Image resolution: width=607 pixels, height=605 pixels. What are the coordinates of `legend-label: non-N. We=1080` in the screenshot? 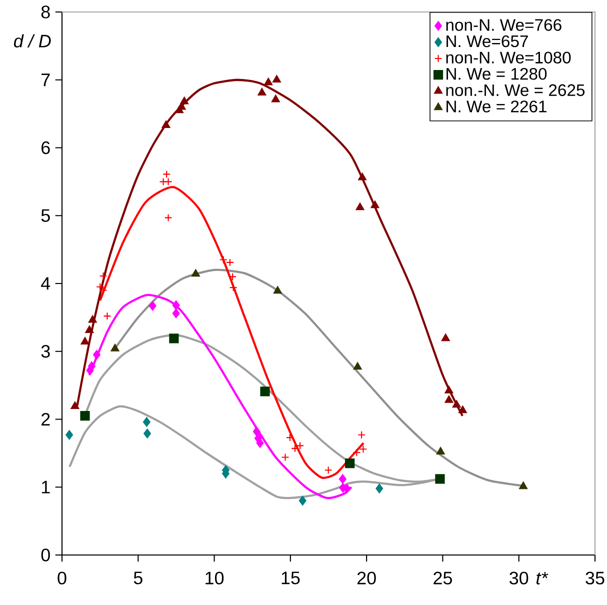 It's located at (508, 58).